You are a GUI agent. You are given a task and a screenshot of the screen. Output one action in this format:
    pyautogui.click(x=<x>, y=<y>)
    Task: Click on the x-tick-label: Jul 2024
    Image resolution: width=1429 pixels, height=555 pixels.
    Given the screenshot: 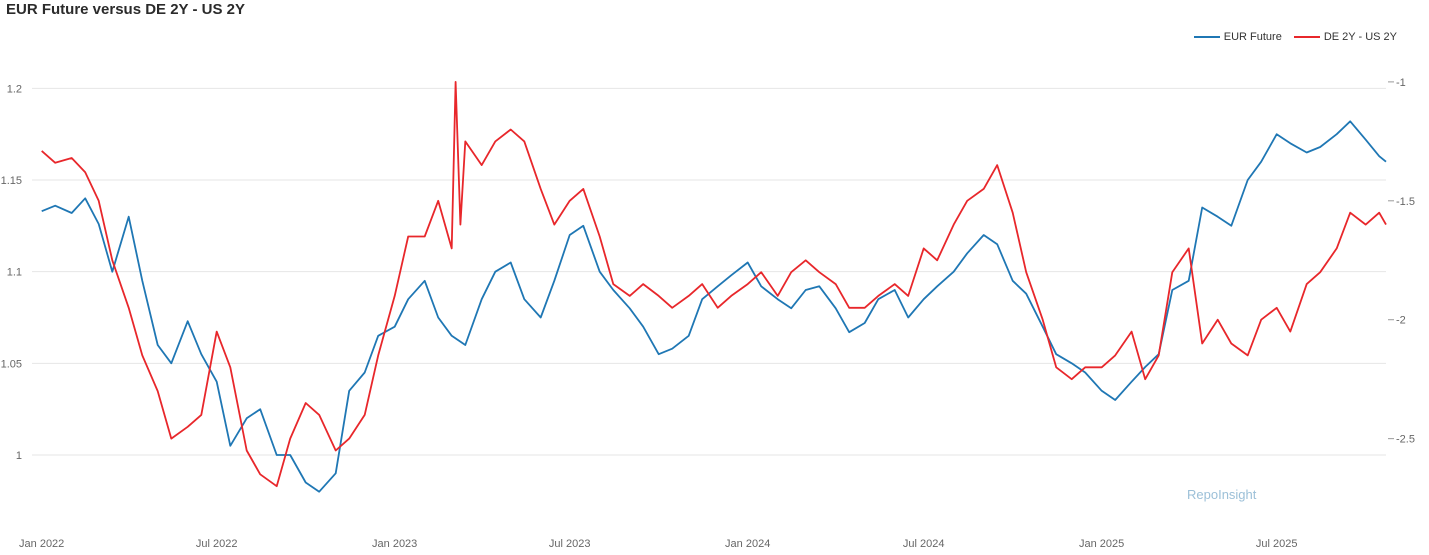 What is the action you would take?
    pyautogui.click(x=924, y=544)
    